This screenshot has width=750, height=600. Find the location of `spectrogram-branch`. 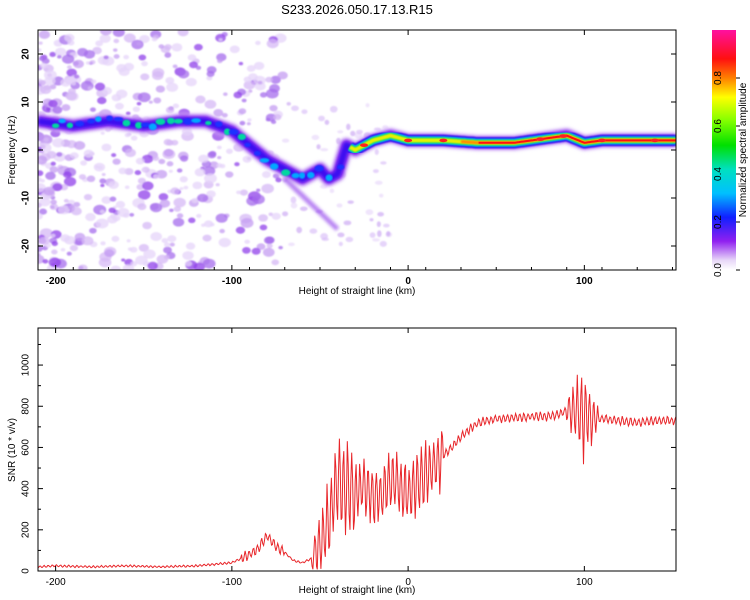

spectrogram-branch is located at coordinates (311, 203).